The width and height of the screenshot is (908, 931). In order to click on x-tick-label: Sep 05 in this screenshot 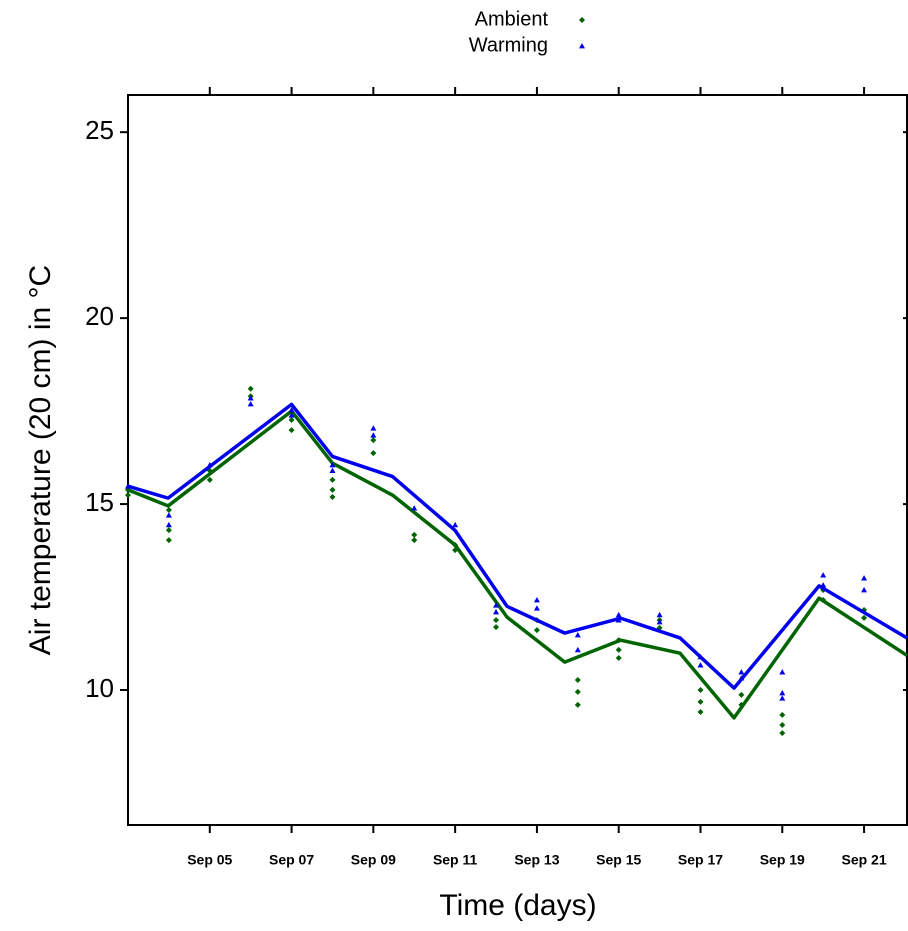, I will do `click(209, 860)`.